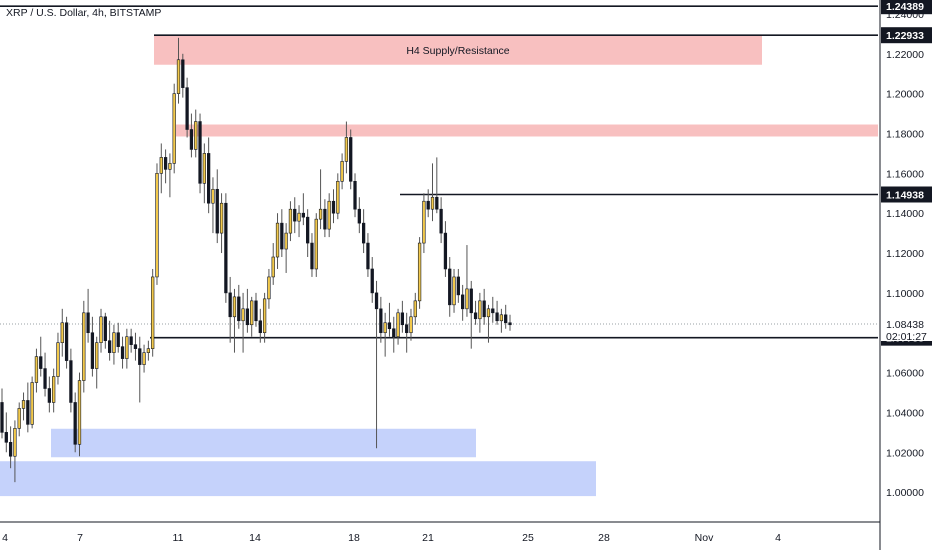 Image resolution: width=932 pixels, height=550 pixels. I want to click on y-tick-label: 1.14000, so click(905, 214).